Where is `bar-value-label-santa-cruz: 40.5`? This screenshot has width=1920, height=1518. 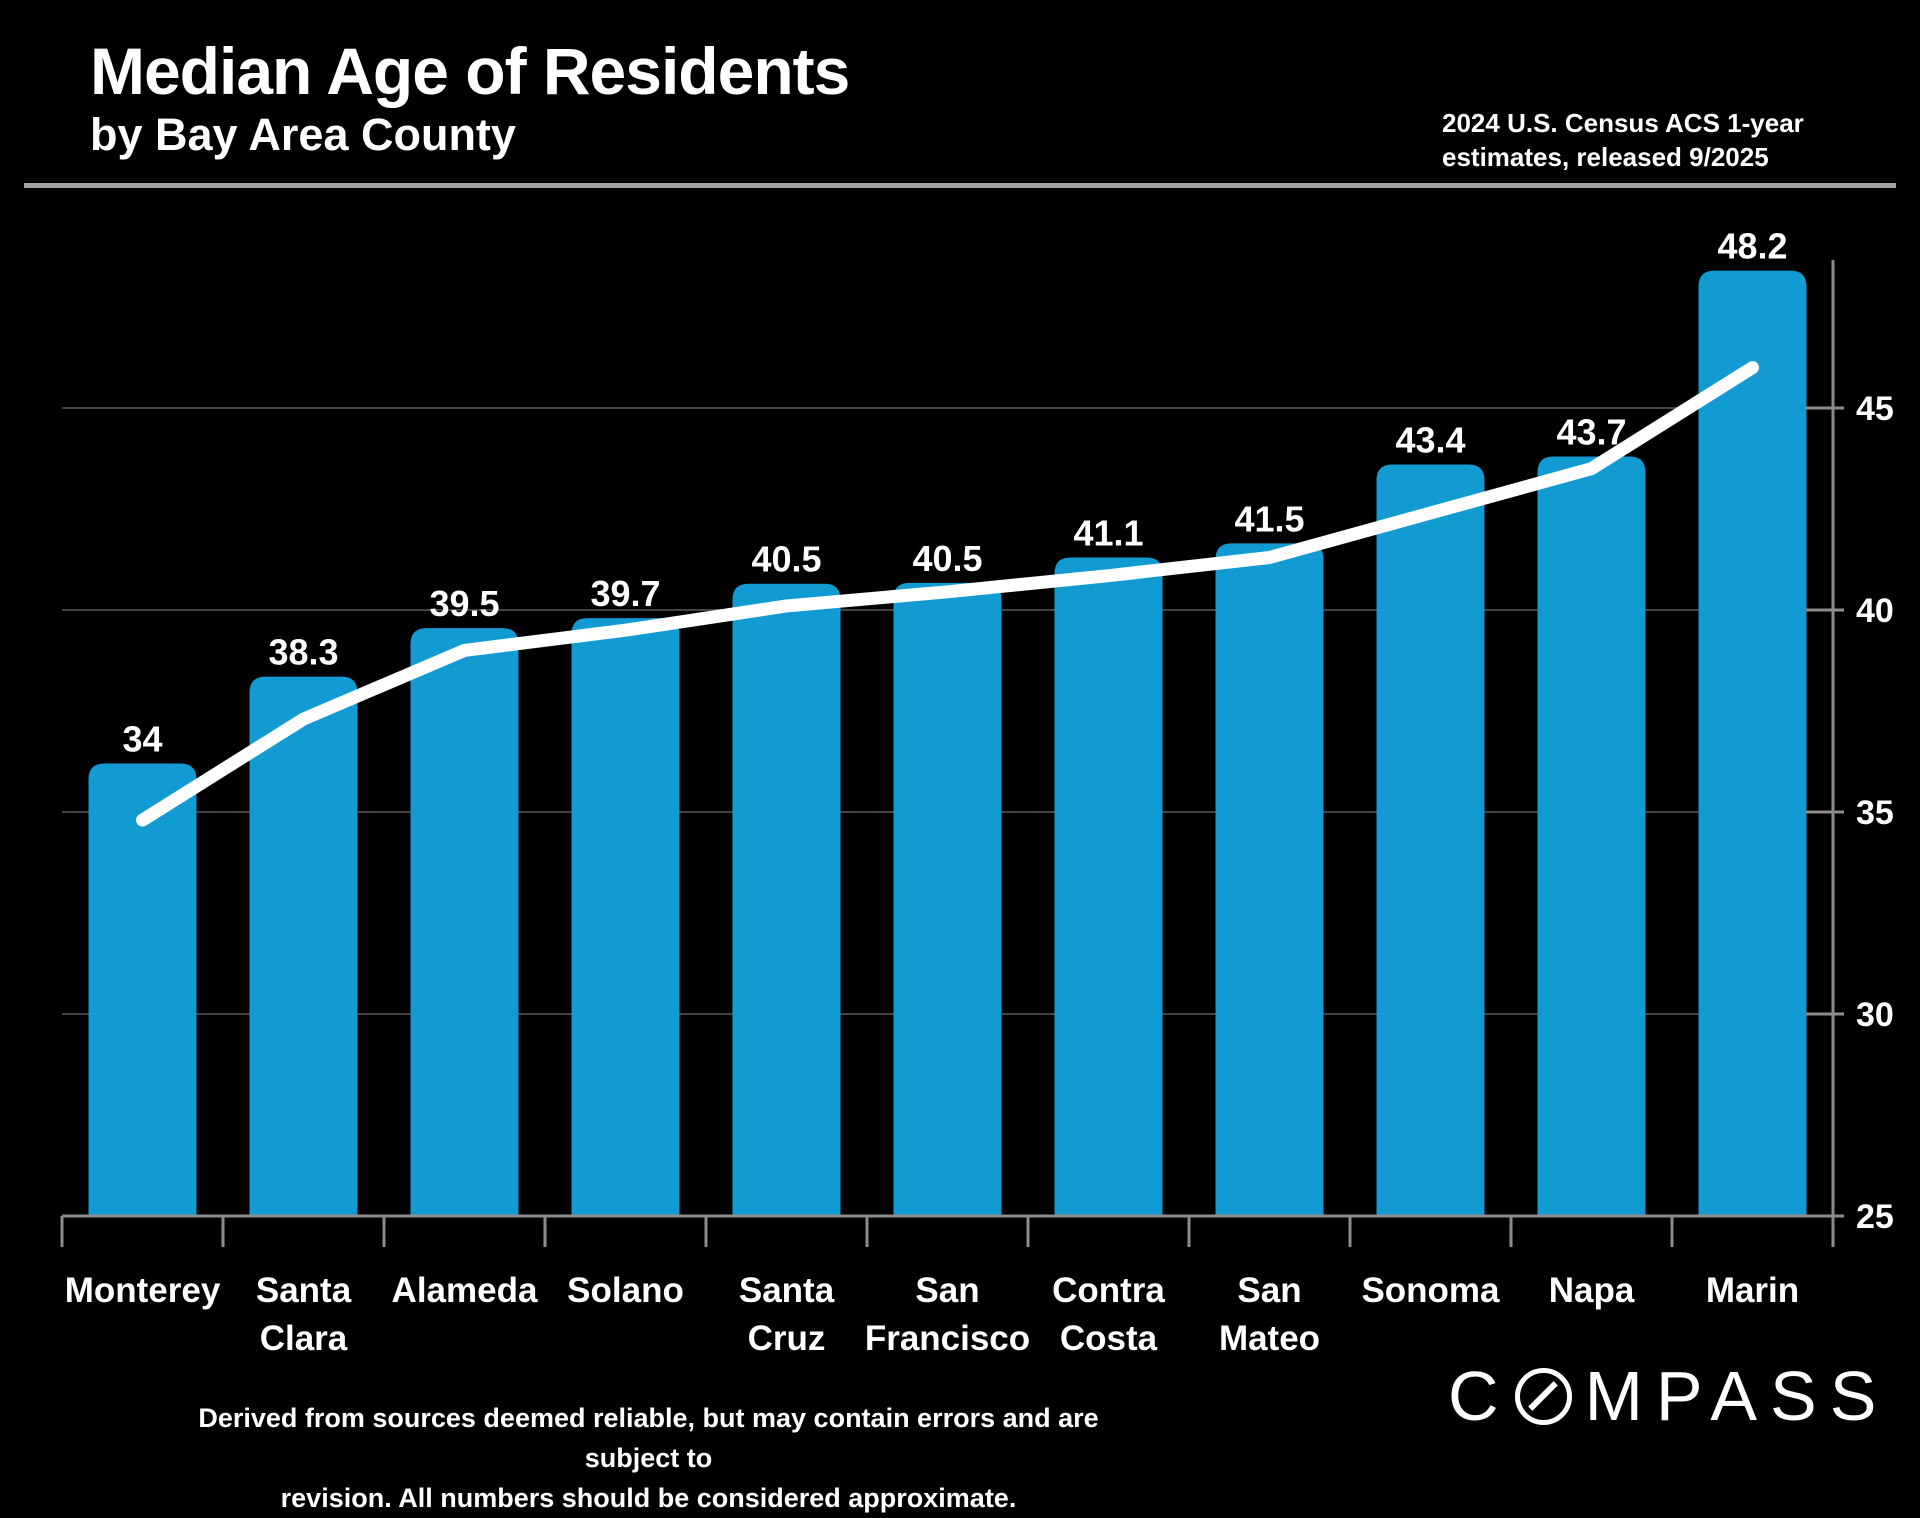 bar-value-label-santa-cruz: 40.5 is located at coordinates (786, 559).